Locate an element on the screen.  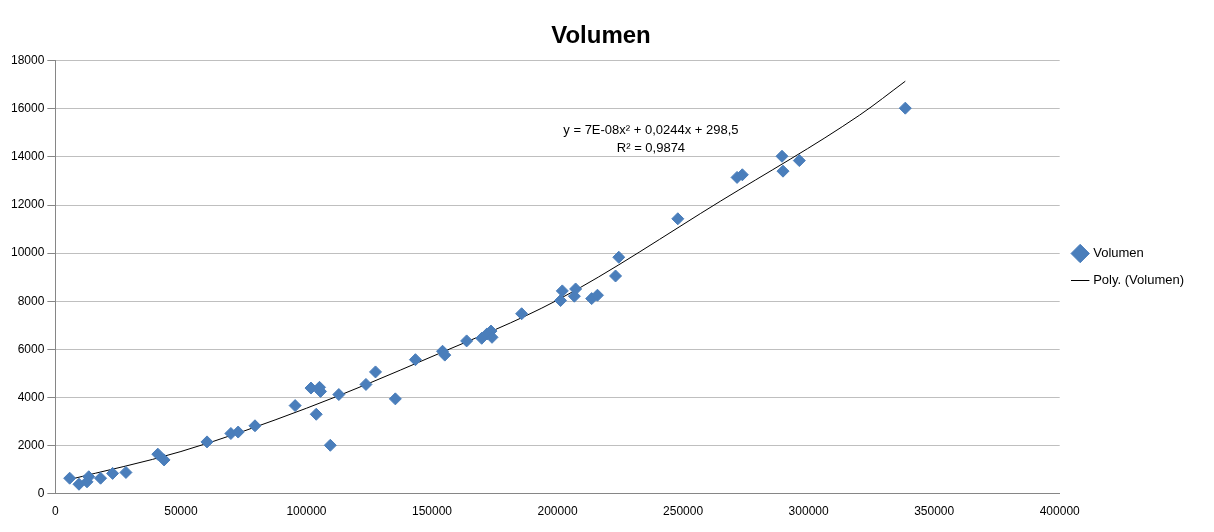
x-tick-label: 300000 is located at coordinates (808, 511).